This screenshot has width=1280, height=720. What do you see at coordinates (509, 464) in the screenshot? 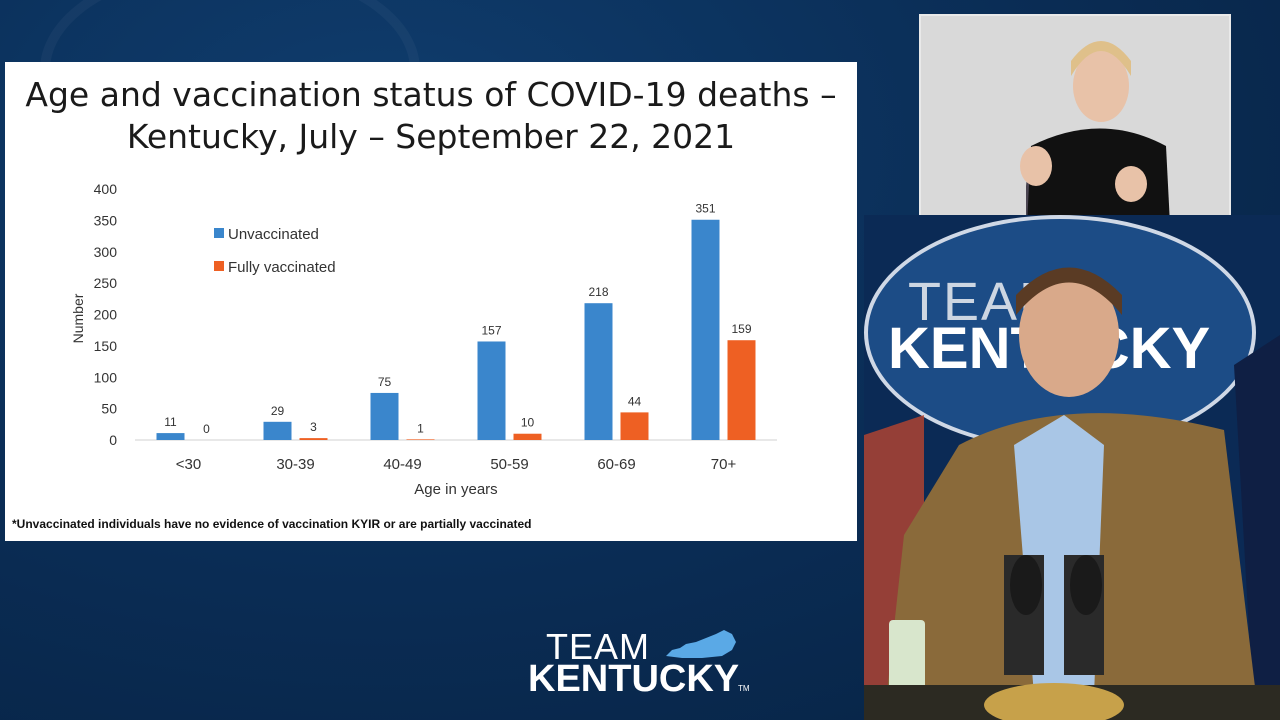
I see `x-tick-label: 50-59` at bounding box center [509, 464].